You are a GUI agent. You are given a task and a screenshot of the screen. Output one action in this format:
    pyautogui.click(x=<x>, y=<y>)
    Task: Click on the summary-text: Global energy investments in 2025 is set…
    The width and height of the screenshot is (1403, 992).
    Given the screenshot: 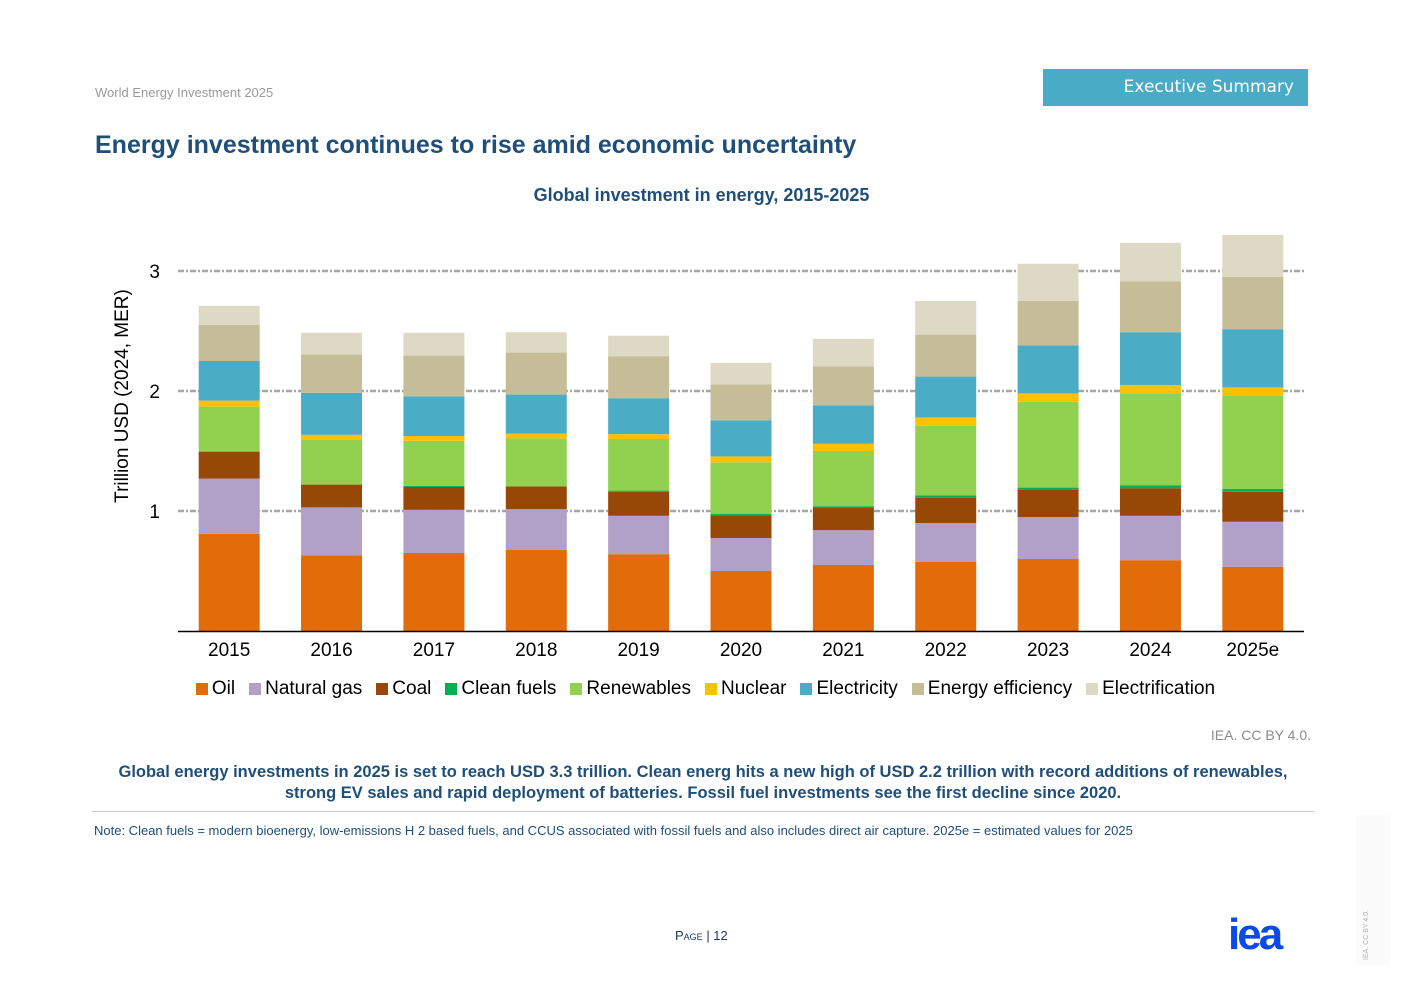 What is the action you would take?
    pyautogui.click(x=703, y=783)
    